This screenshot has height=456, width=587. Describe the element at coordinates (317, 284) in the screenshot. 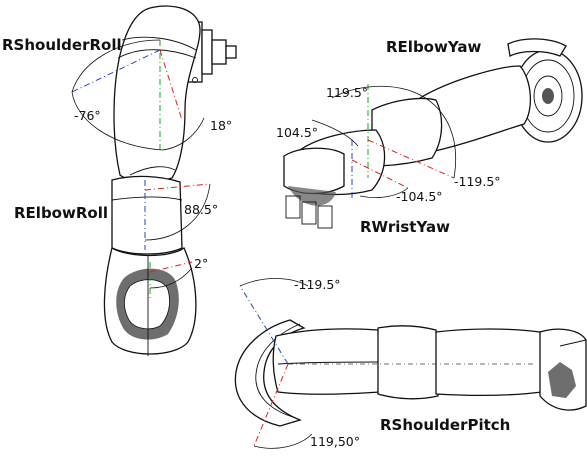

I see `rshoulderpitch-min-angle: -119.5°` at that location.